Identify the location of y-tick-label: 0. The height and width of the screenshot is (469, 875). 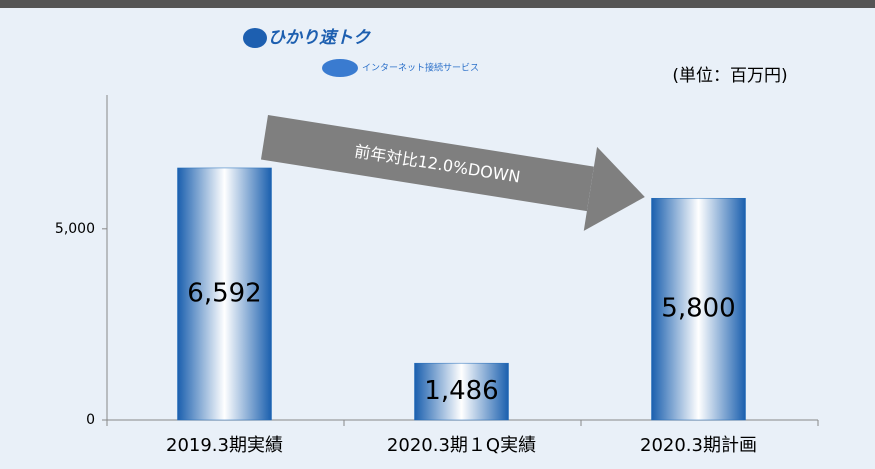
(90, 420).